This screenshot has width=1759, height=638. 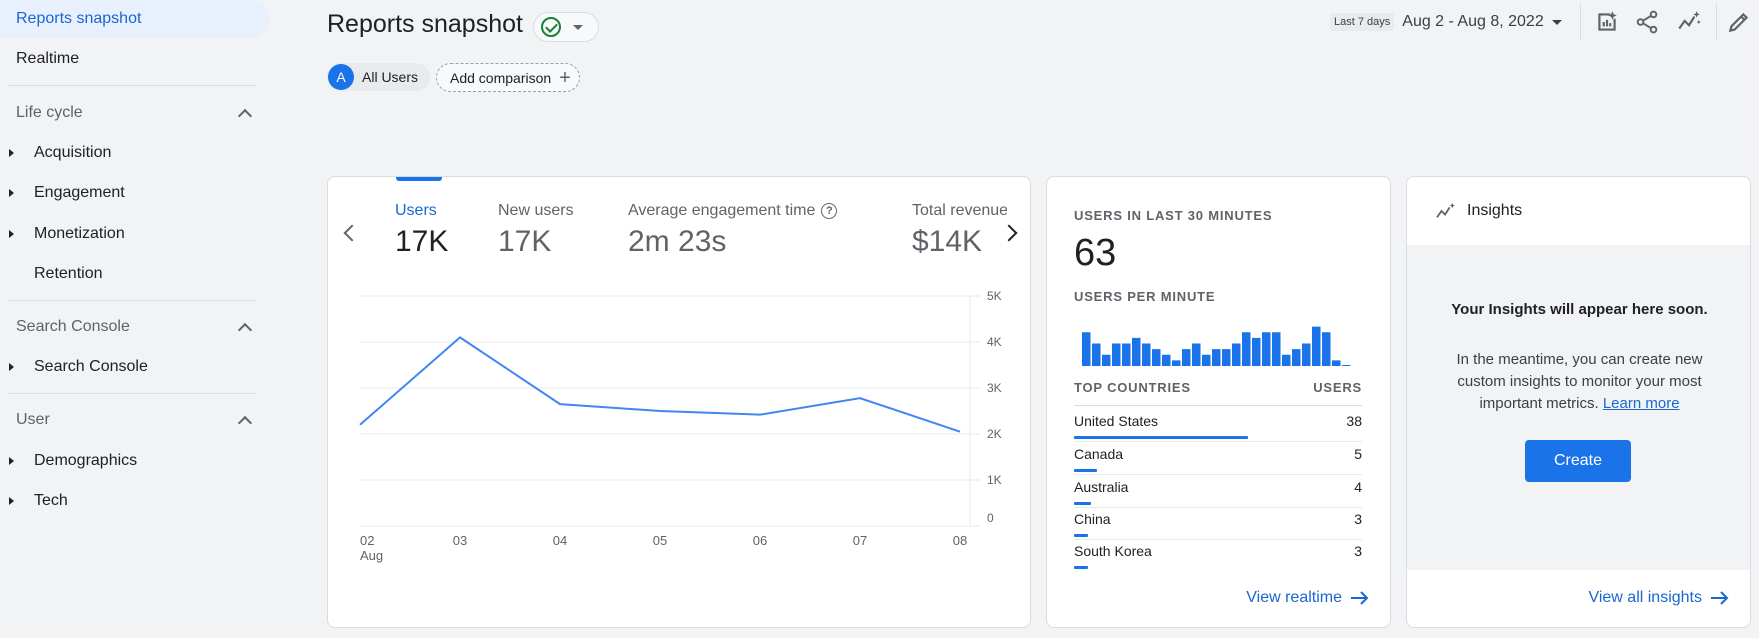 What do you see at coordinates (578, 27) in the screenshot?
I see `caret-down-icon` at bounding box center [578, 27].